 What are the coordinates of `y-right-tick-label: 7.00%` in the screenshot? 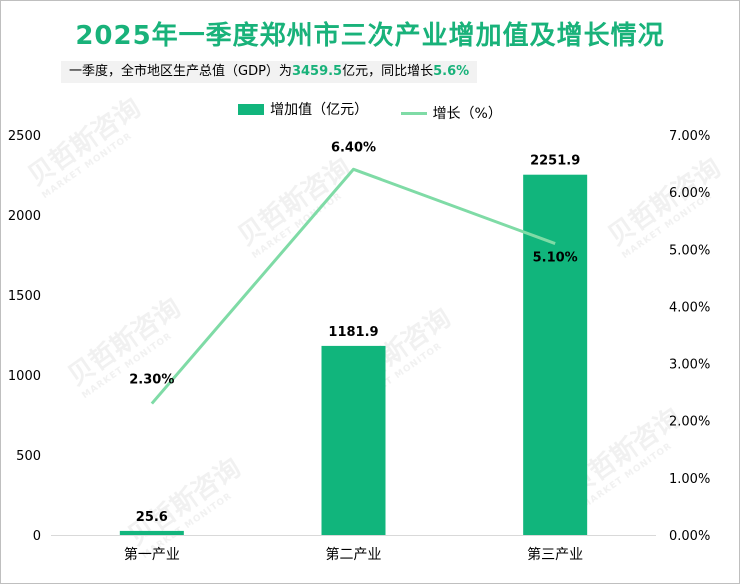 It's located at (689, 136).